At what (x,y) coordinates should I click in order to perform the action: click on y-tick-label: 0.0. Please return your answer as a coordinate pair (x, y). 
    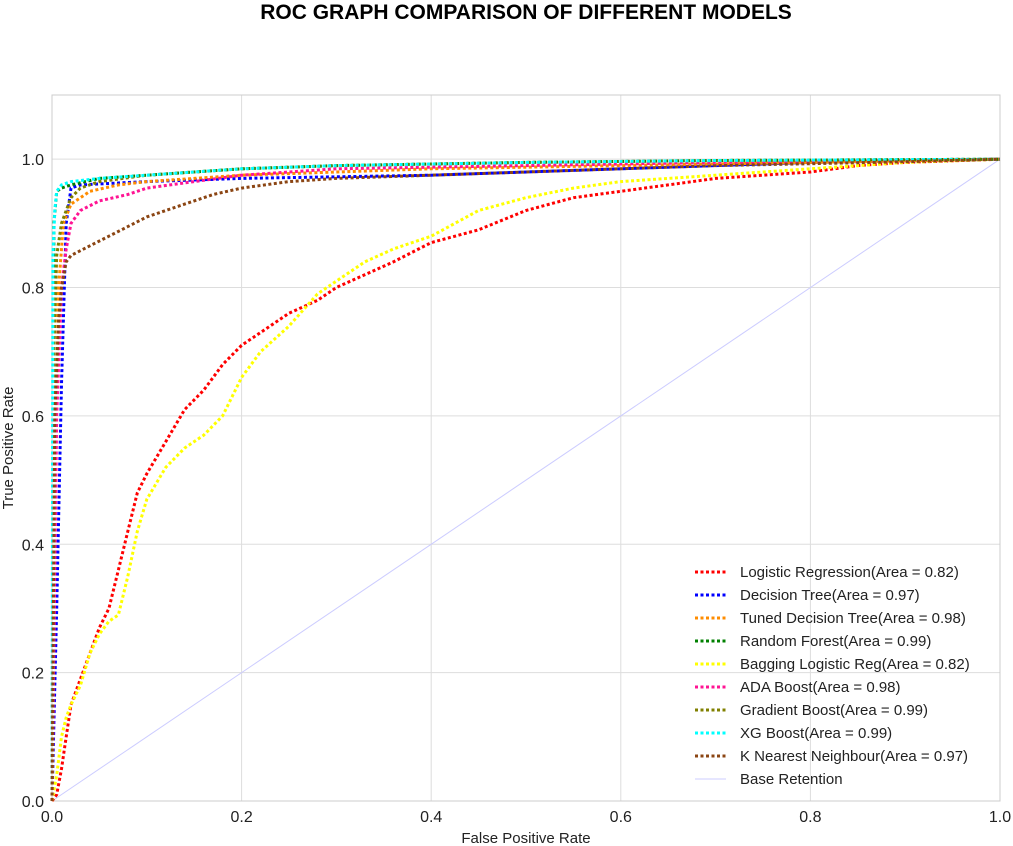
    Looking at the image, I should click on (33, 802).